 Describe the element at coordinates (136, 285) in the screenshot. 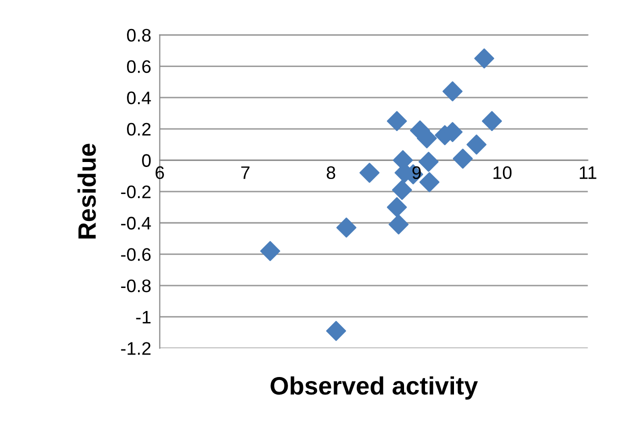

I see `y-tick-label: -0.8` at that location.